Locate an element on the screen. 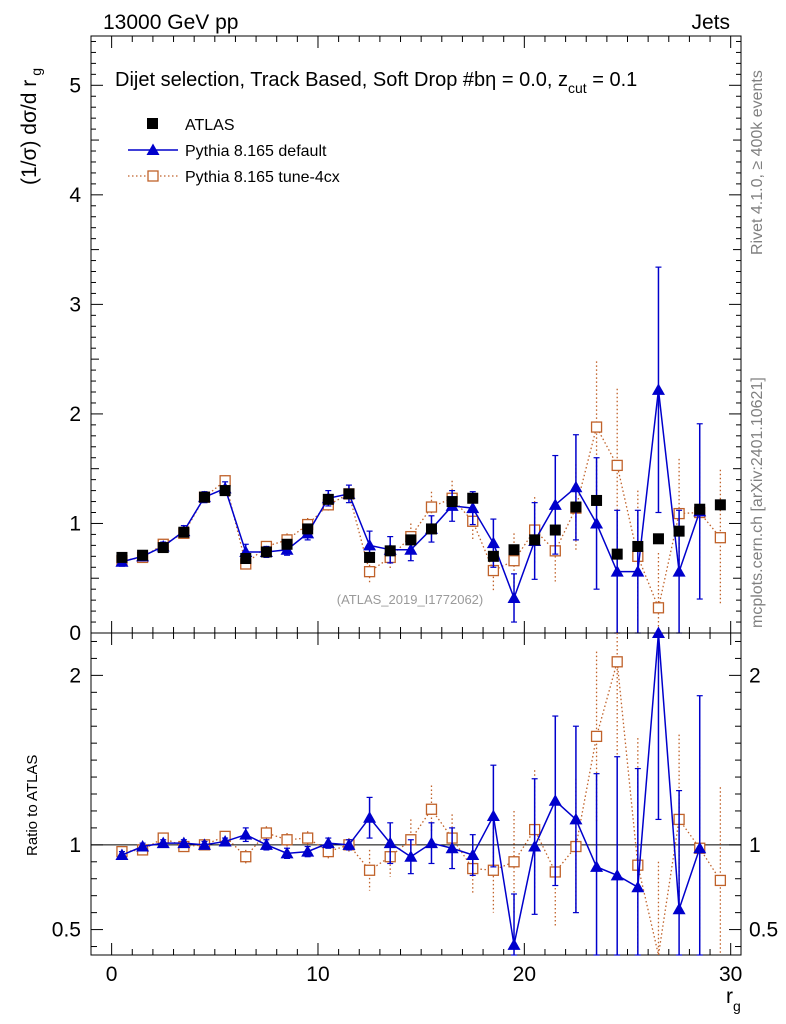 Image resolution: width=786 pixels, height=1024 pixels. x-tick-label: 0 is located at coordinates (112, 974).